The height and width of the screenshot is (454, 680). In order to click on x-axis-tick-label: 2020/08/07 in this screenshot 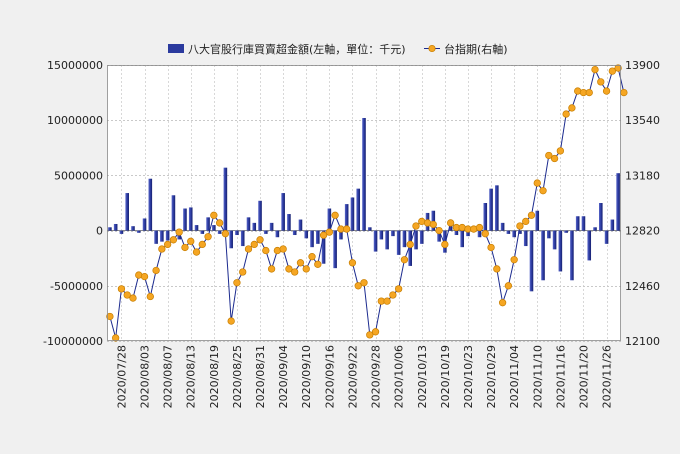, I will do `click(168, 376)`.